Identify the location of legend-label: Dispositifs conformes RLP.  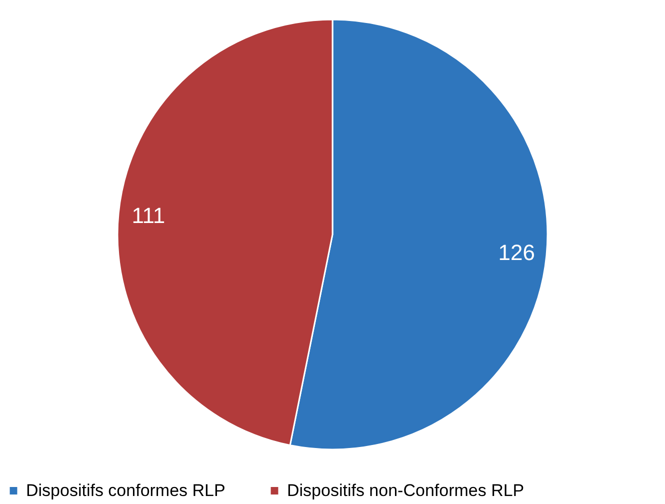
(126, 490).